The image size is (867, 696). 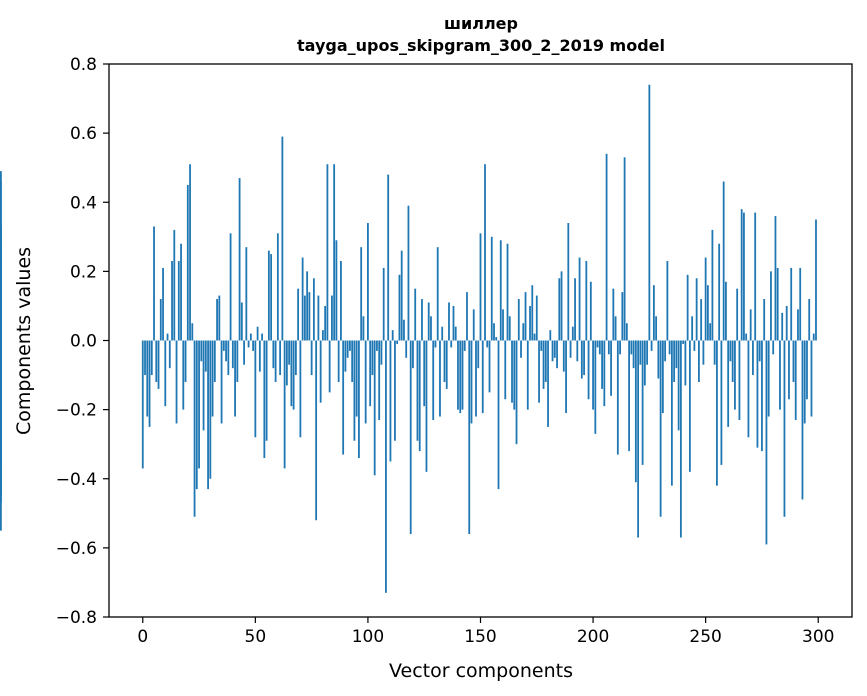 I want to click on x-tick-label: 100, so click(x=368, y=637).